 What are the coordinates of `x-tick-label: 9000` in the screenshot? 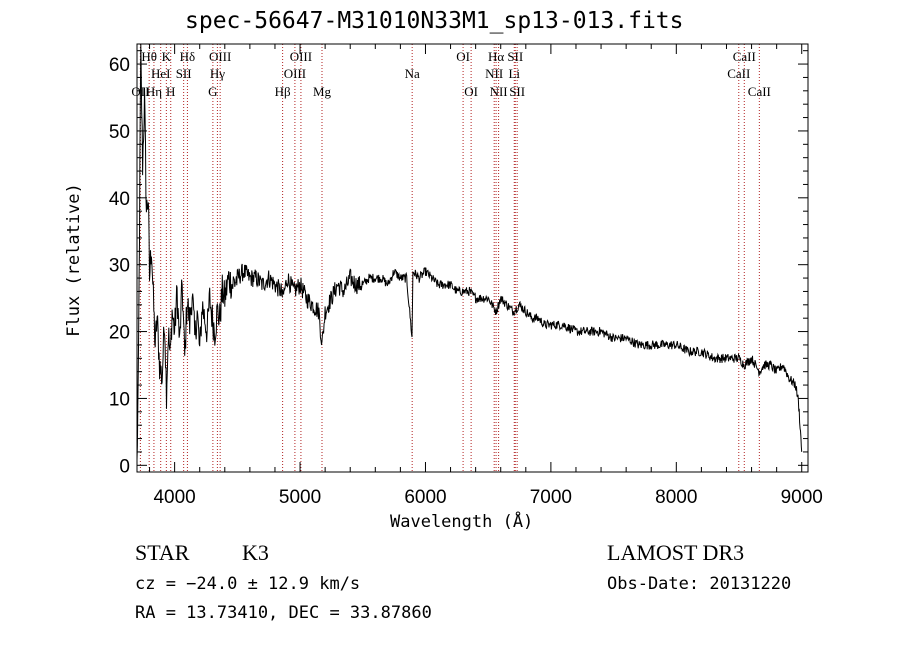 It's located at (802, 497).